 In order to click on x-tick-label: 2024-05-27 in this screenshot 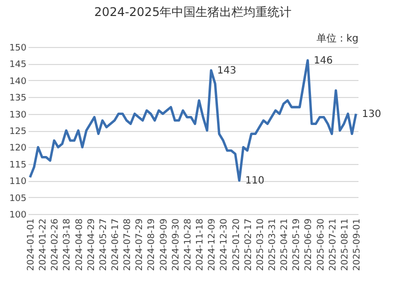, I will do `click(103, 244)`.